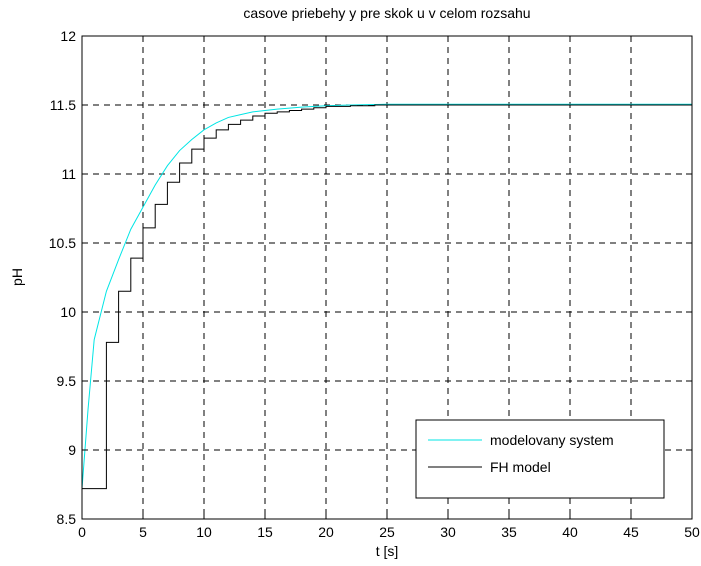 This screenshot has width=701, height=566. I want to click on y-axis-label: pH, so click(17, 277).